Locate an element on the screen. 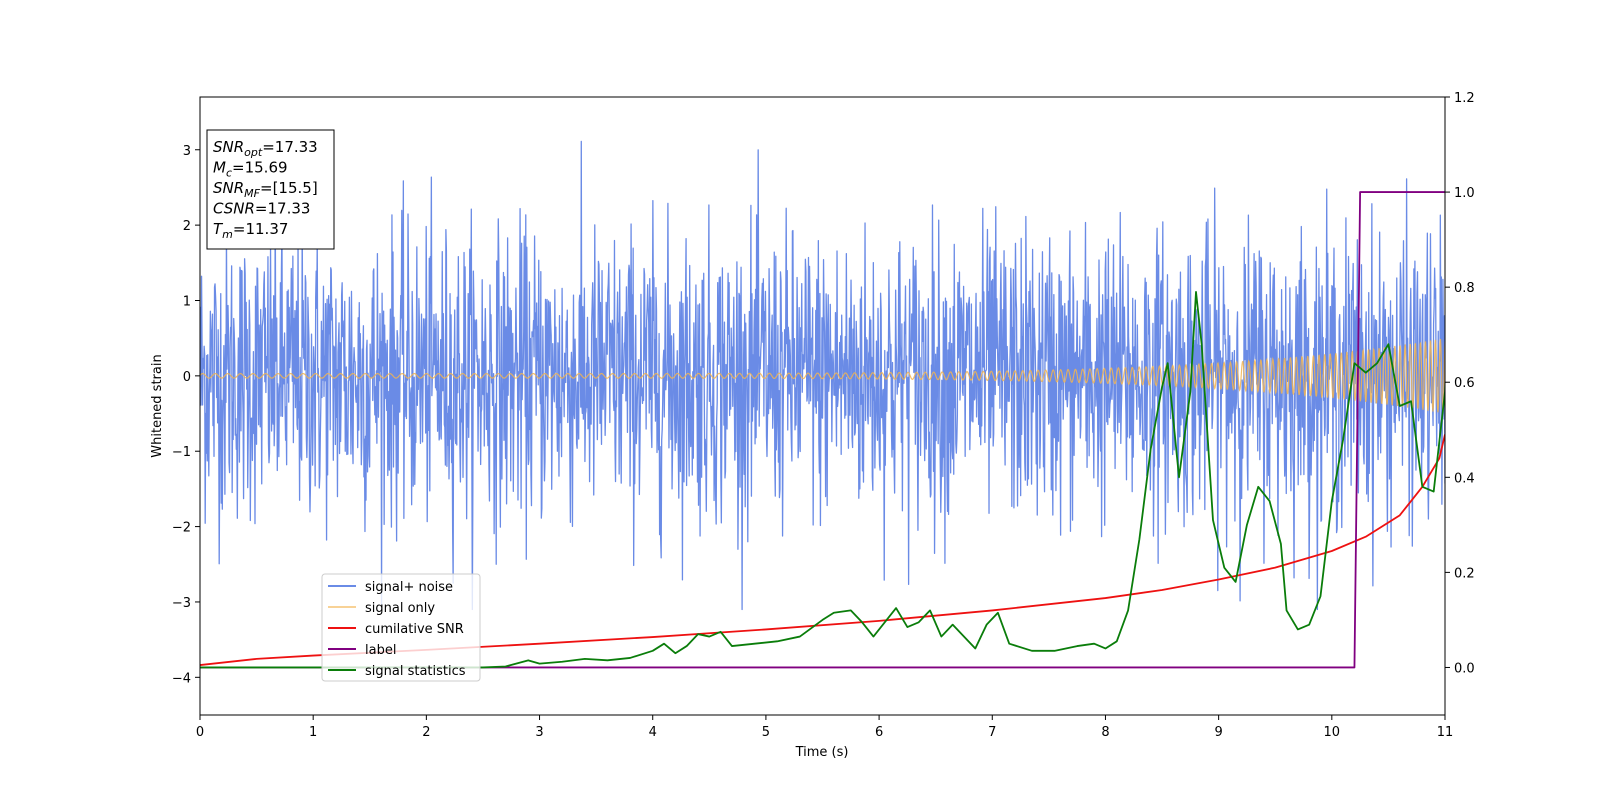 This screenshot has width=1600, height=800. info-line: SNRopt=17.33 is located at coordinates (265, 148).